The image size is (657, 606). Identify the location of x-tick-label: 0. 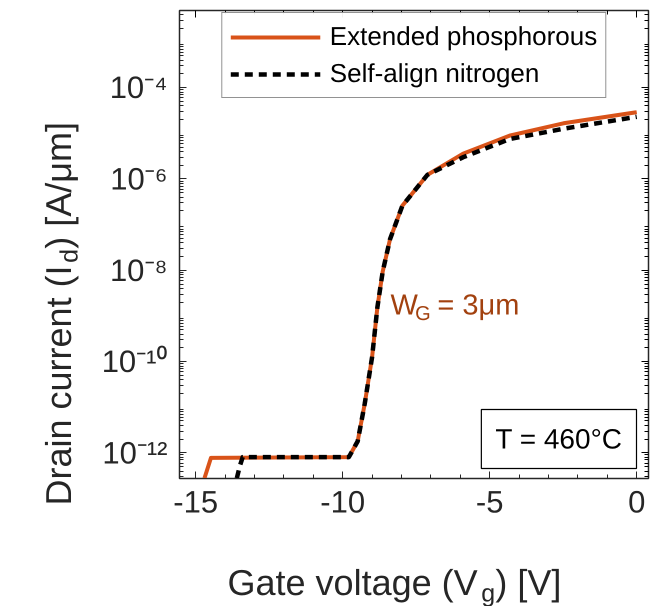
(637, 502).